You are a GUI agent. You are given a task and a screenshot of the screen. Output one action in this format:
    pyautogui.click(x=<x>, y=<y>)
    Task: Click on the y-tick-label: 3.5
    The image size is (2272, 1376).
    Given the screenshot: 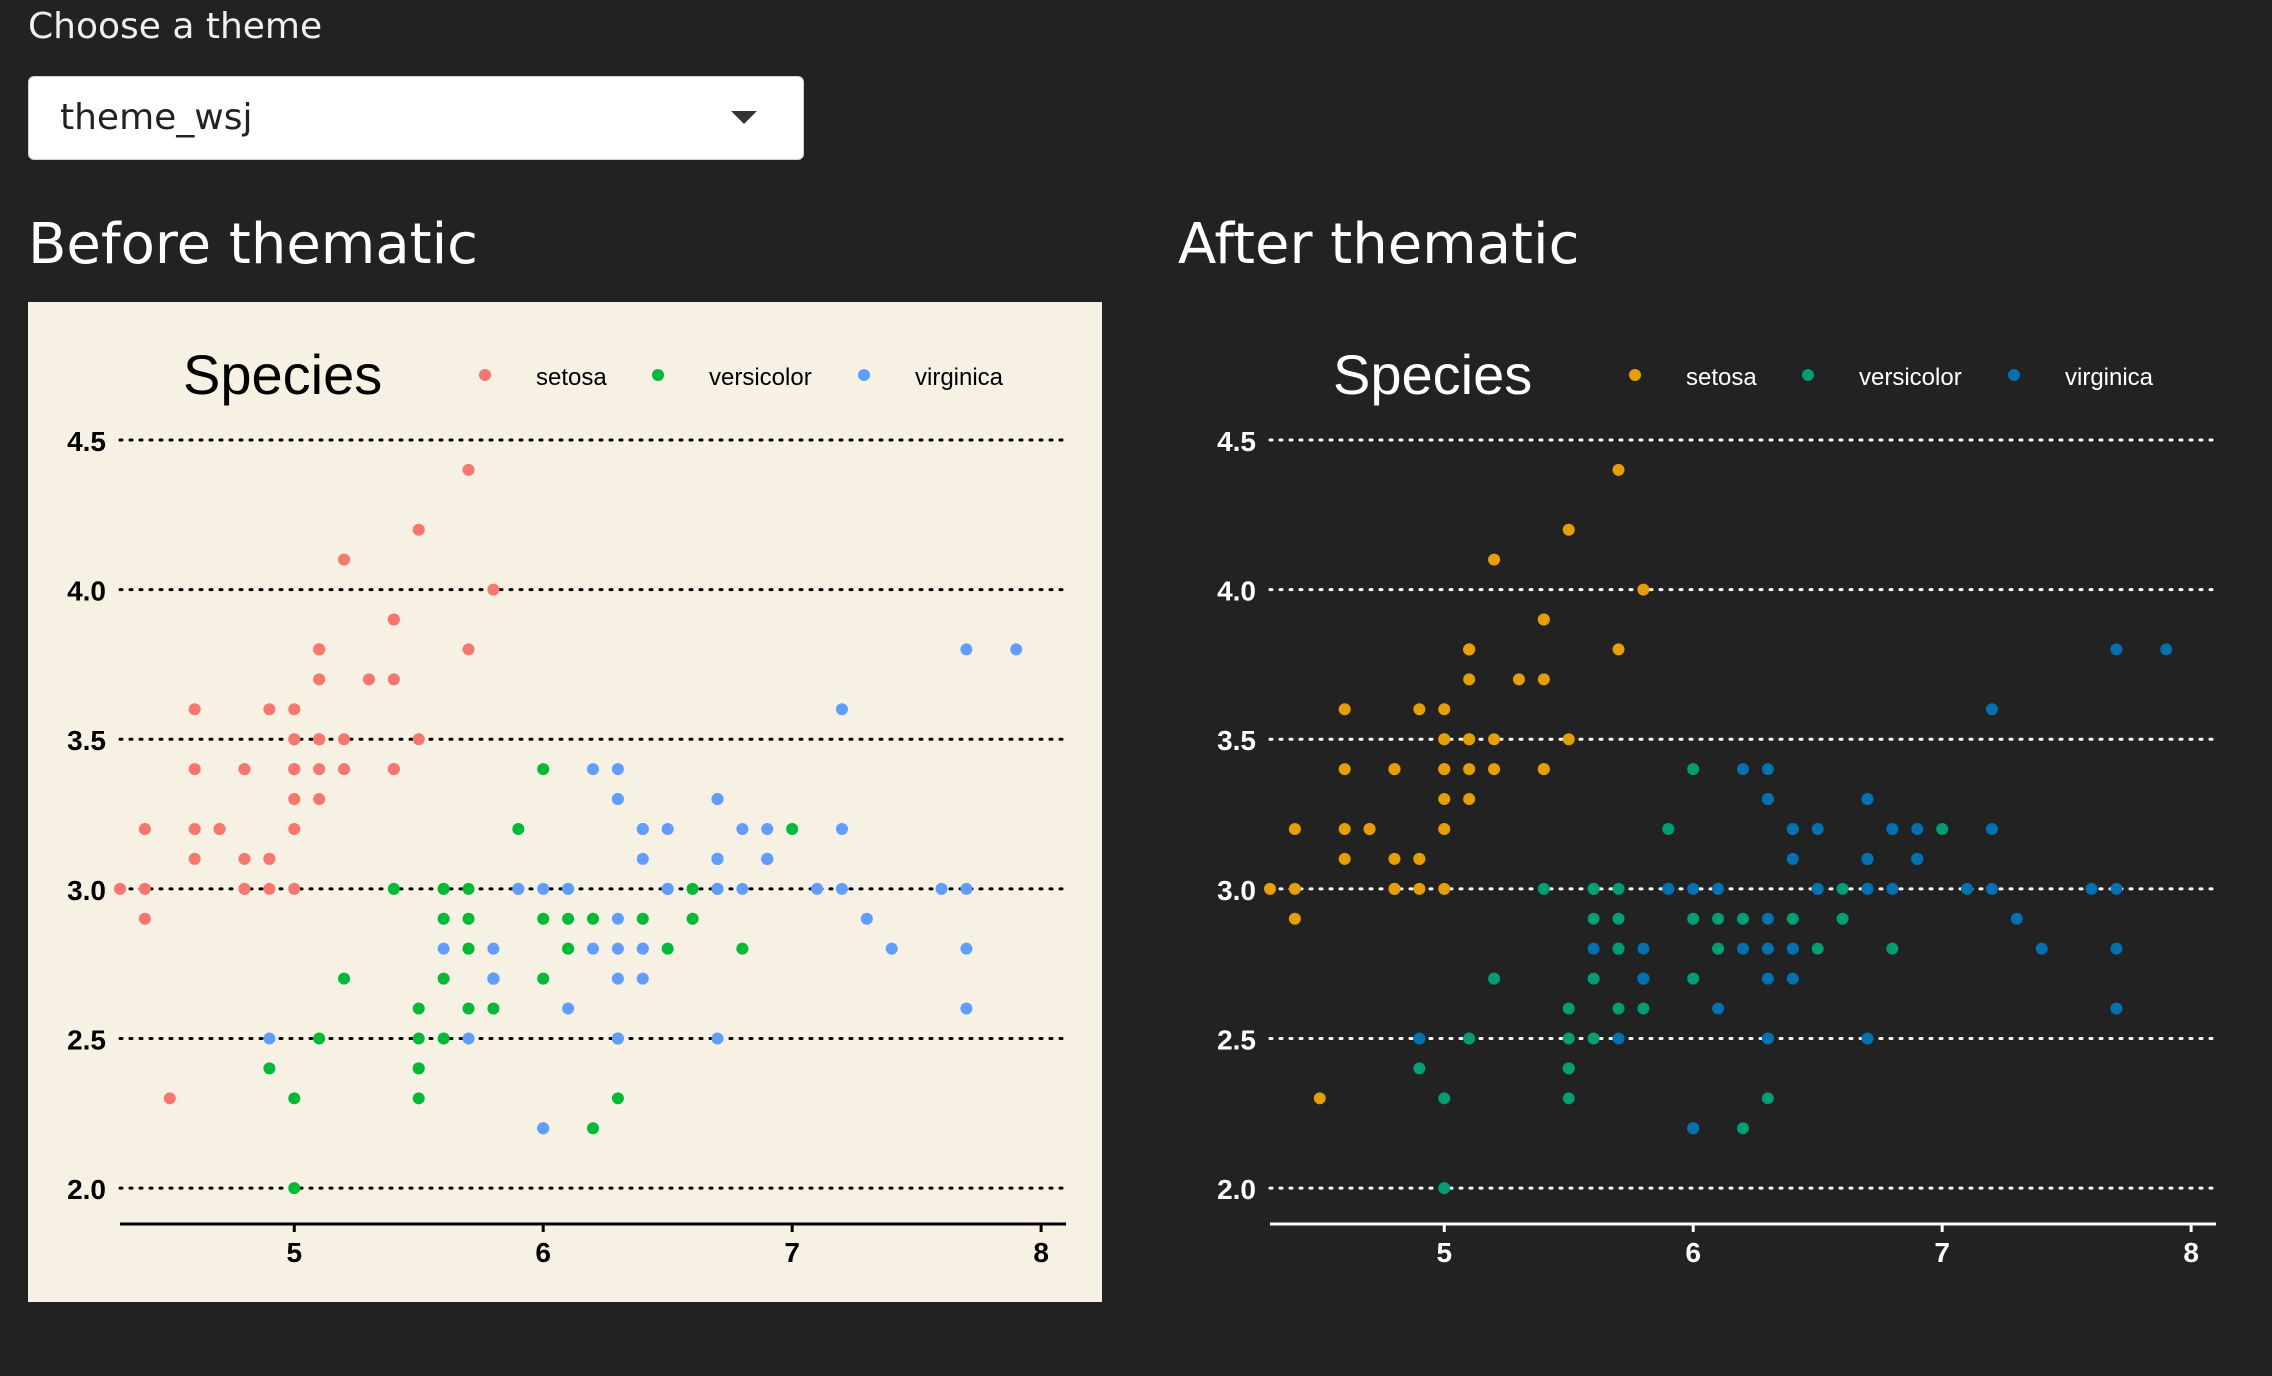 What is the action you would take?
    pyautogui.click(x=1236, y=740)
    